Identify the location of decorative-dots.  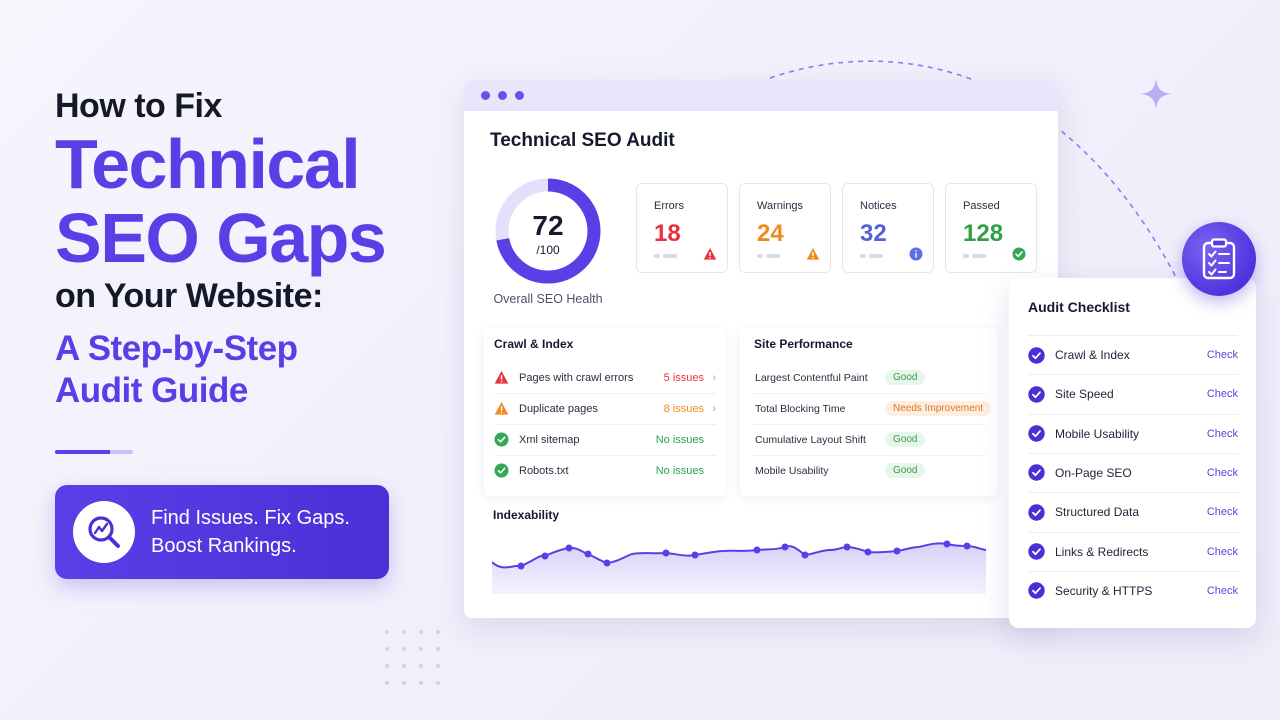
(412, 657).